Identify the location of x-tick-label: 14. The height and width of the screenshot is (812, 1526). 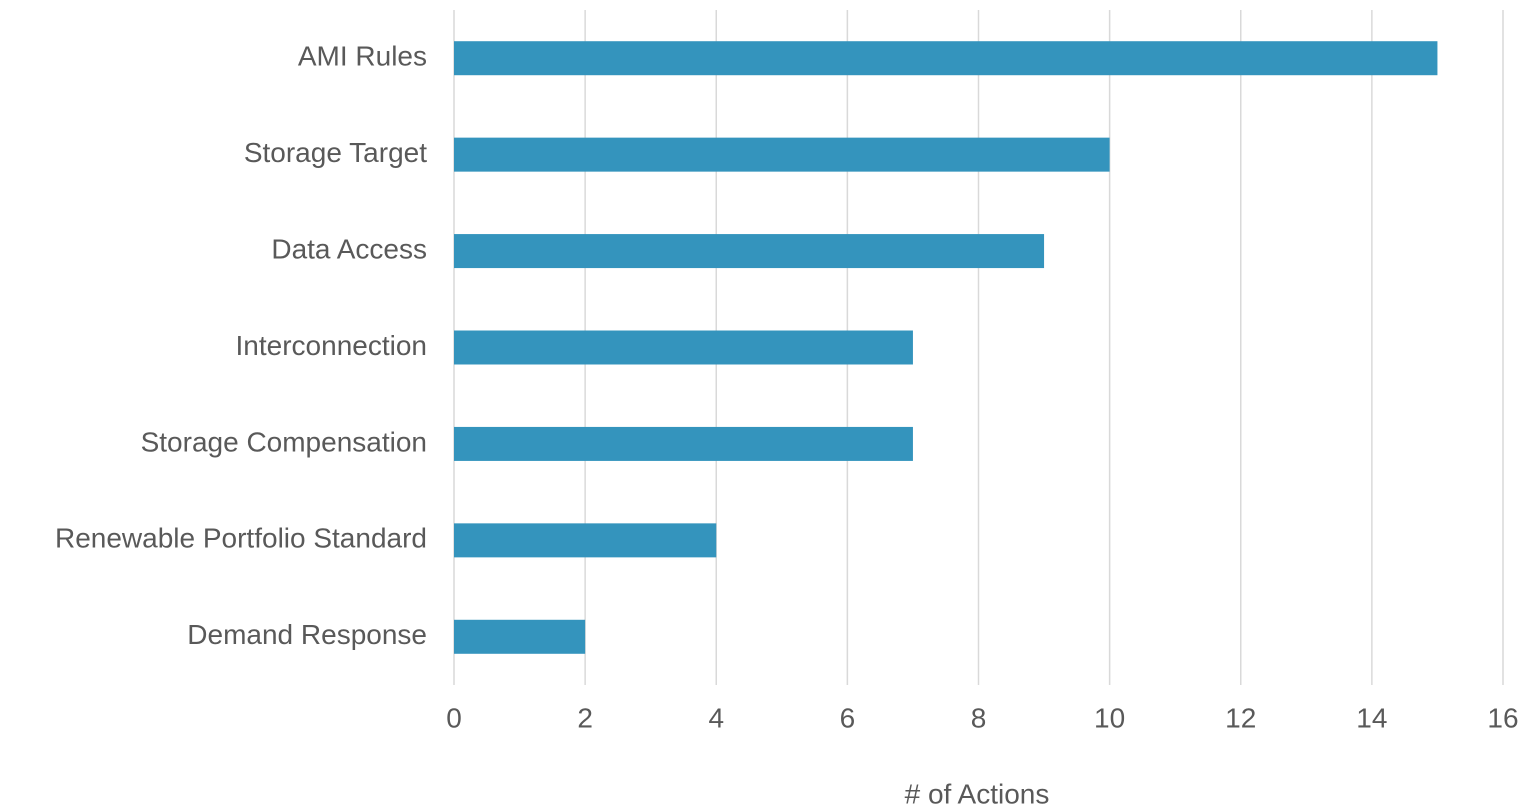
(1371, 717).